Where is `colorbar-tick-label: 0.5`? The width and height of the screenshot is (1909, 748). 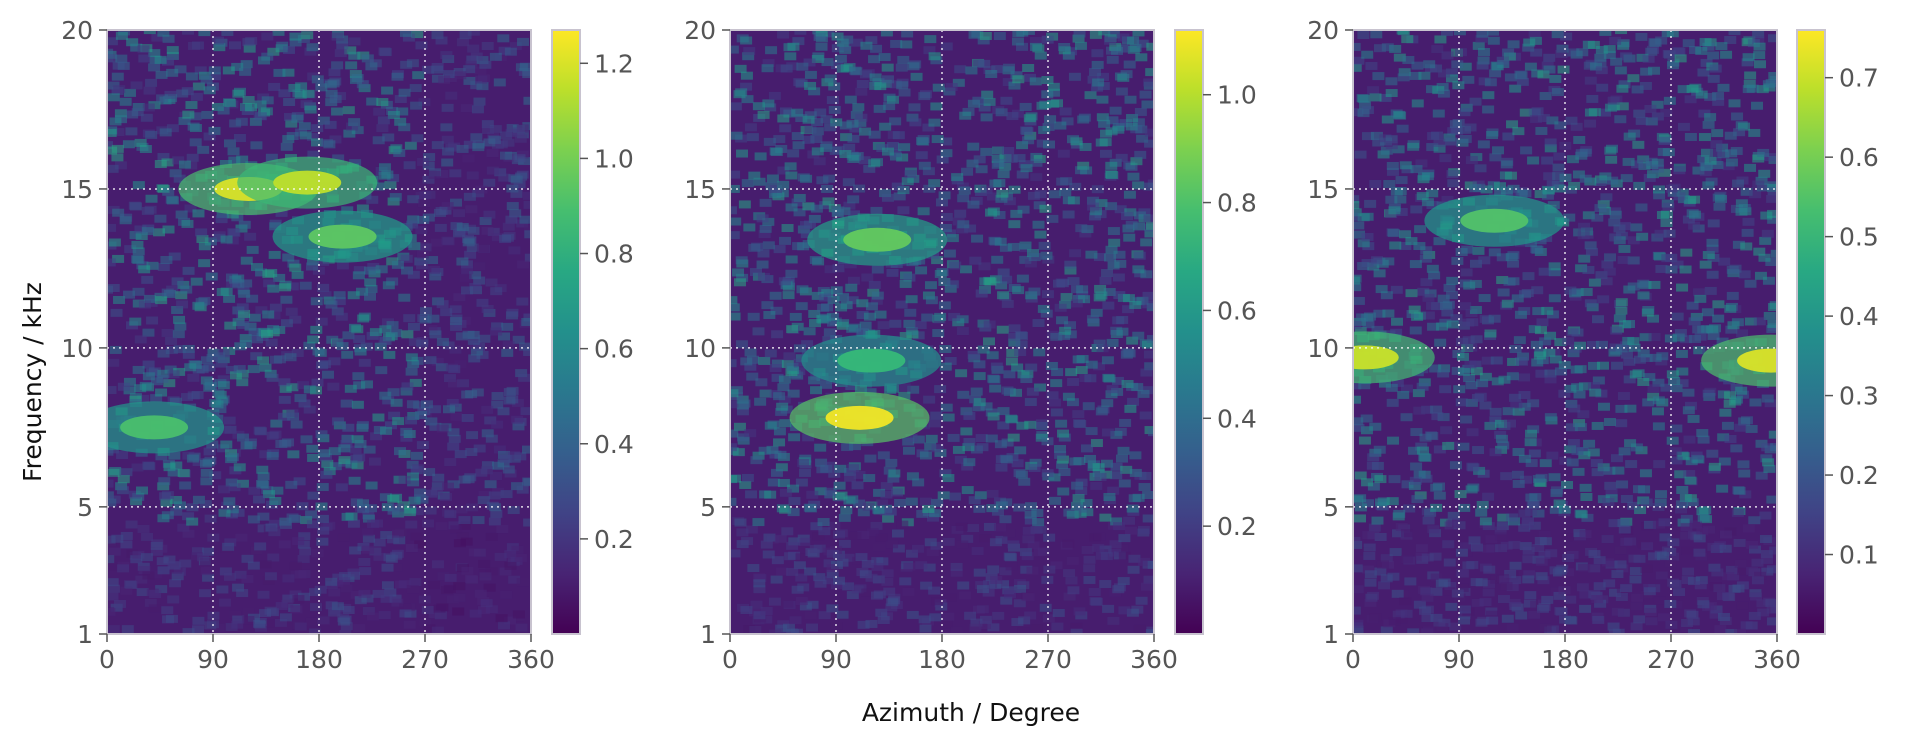
colorbar-tick-label: 0.5 is located at coordinates (1859, 237).